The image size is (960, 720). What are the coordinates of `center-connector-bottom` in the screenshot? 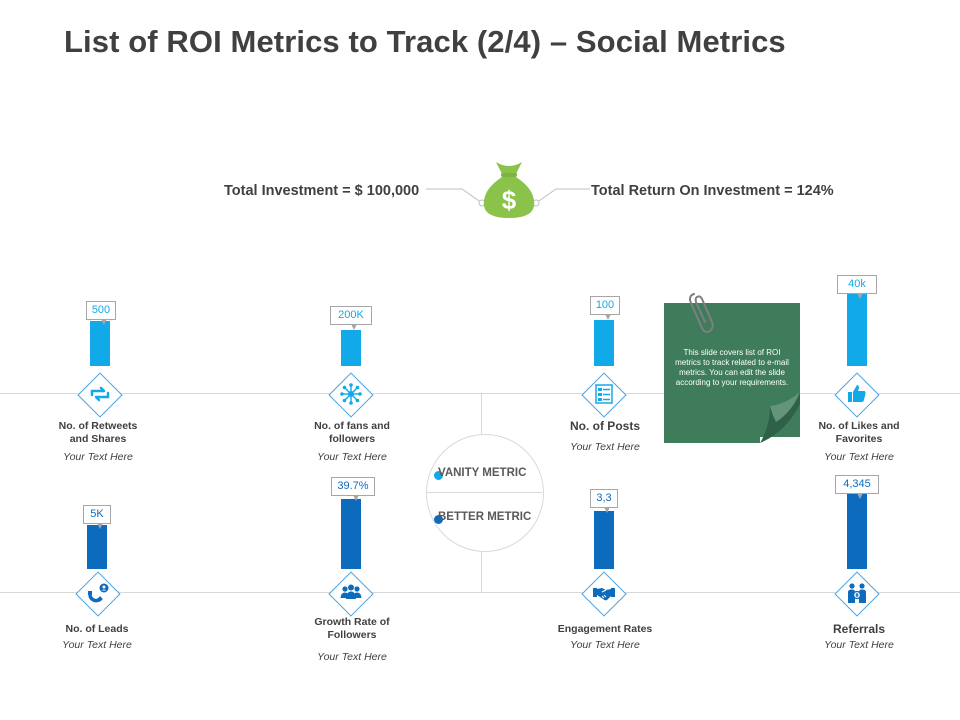 It's located at (481, 571).